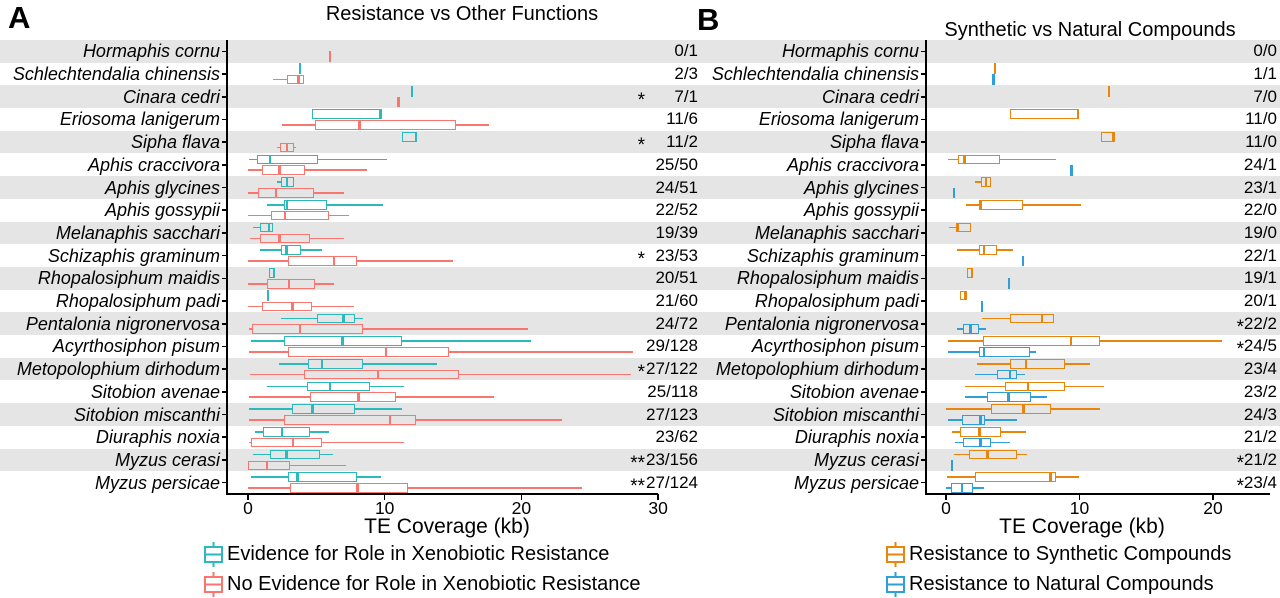  What do you see at coordinates (1260, 369) in the screenshot?
I see `count-label: 23/4` at bounding box center [1260, 369].